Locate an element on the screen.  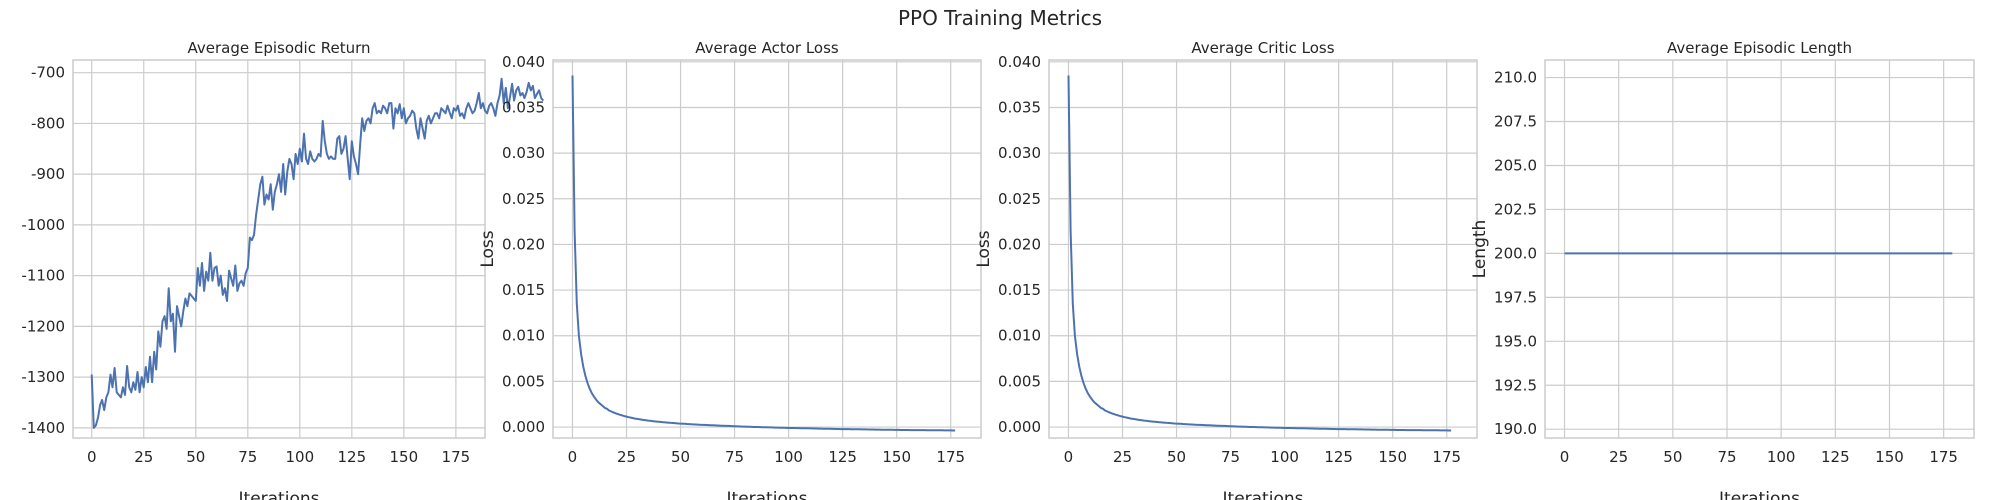
chart-title: Average Episodic Length is located at coordinates (1759, 48).